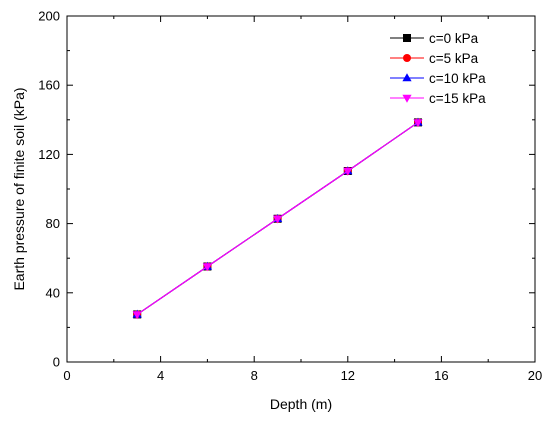  What do you see at coordinates (457, 98) in the screenshot?
I see `legend-label: c=15 kPa` at bounding box center [457, 98].